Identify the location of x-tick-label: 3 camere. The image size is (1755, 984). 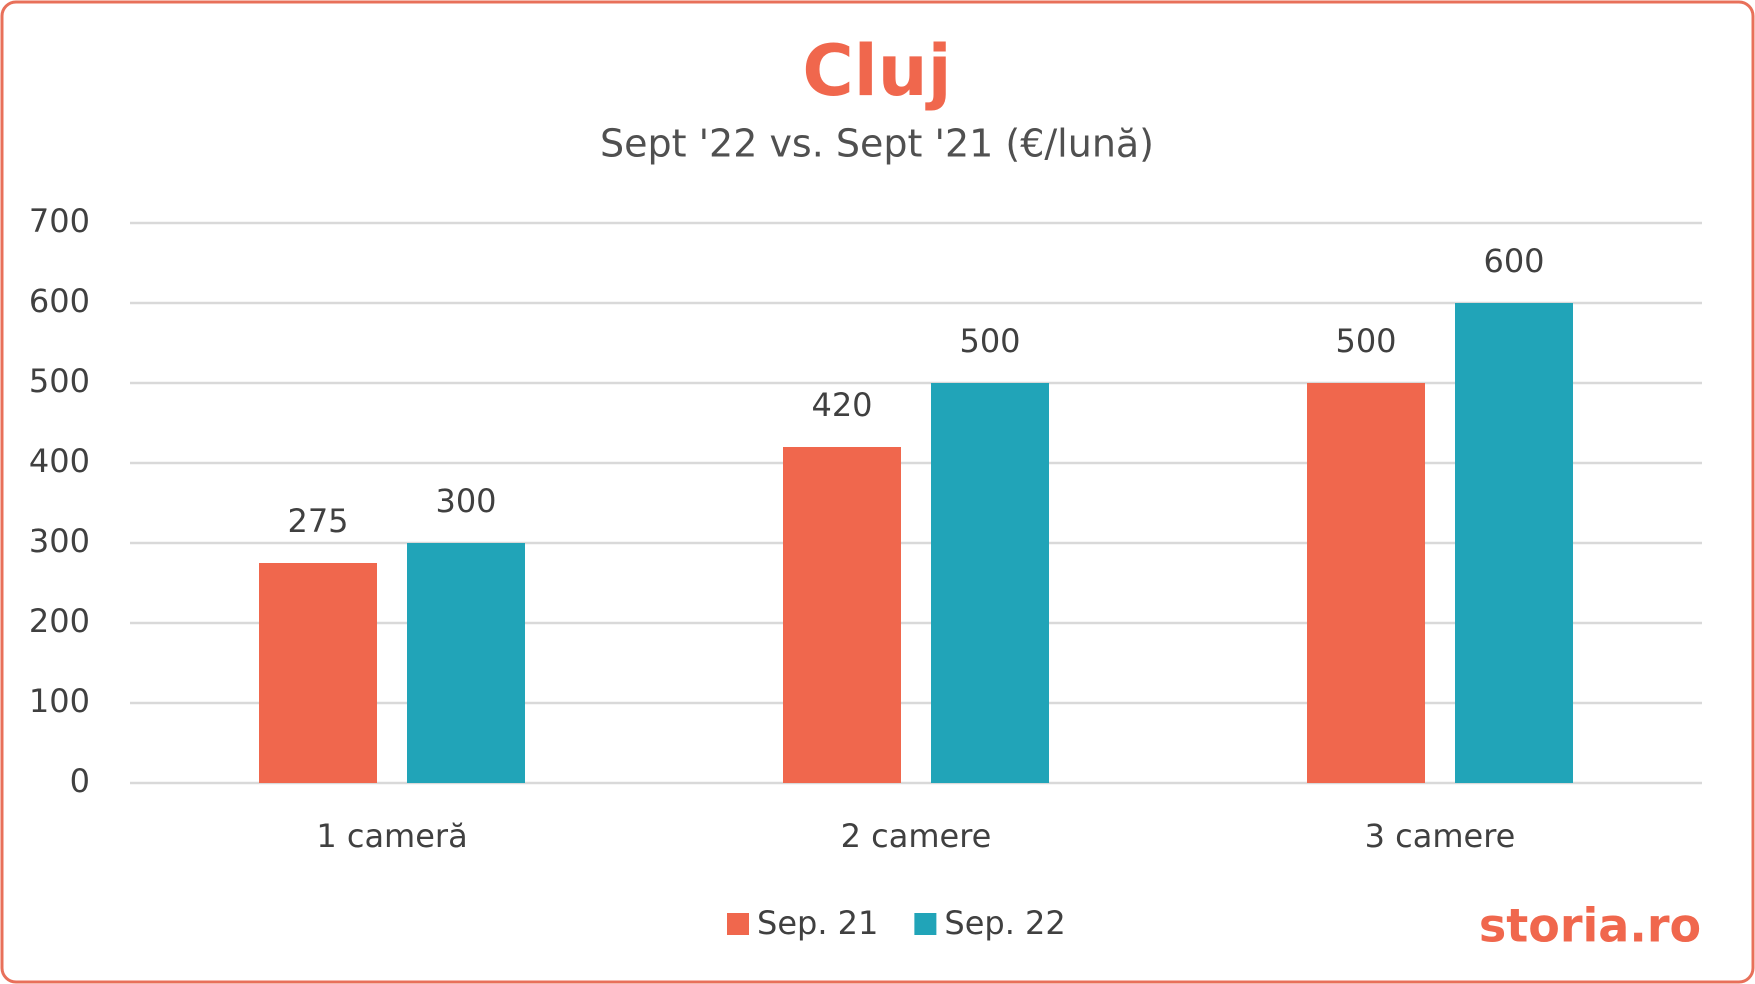
(1440, 836).